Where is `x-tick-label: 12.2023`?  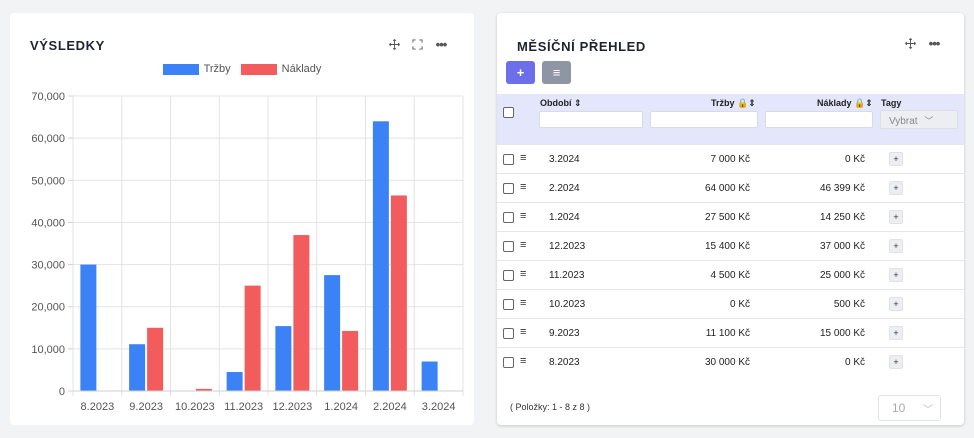 x-tick-label: 12.2023 is located at coordinates (292, 407).